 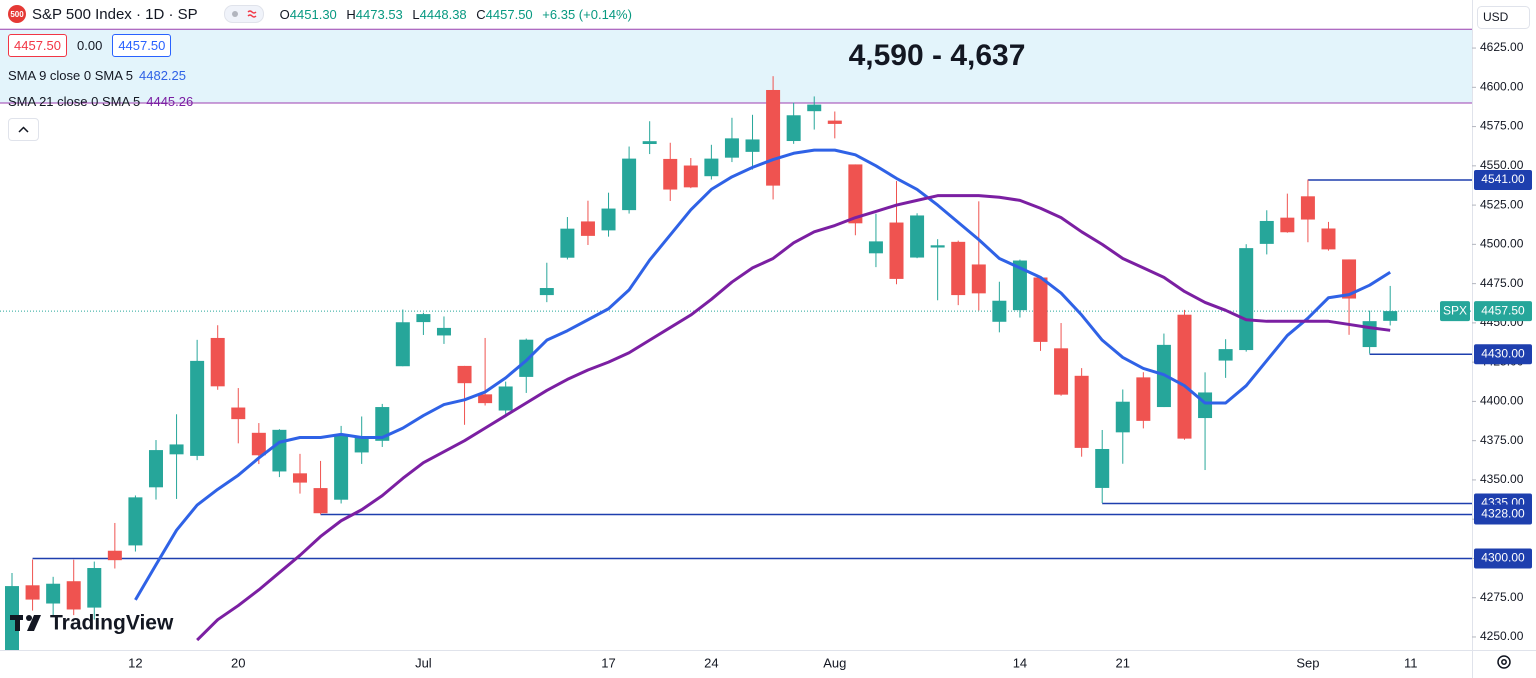 I want to click on level-tag-label: 4430.00, so click(x=1503, y=353).